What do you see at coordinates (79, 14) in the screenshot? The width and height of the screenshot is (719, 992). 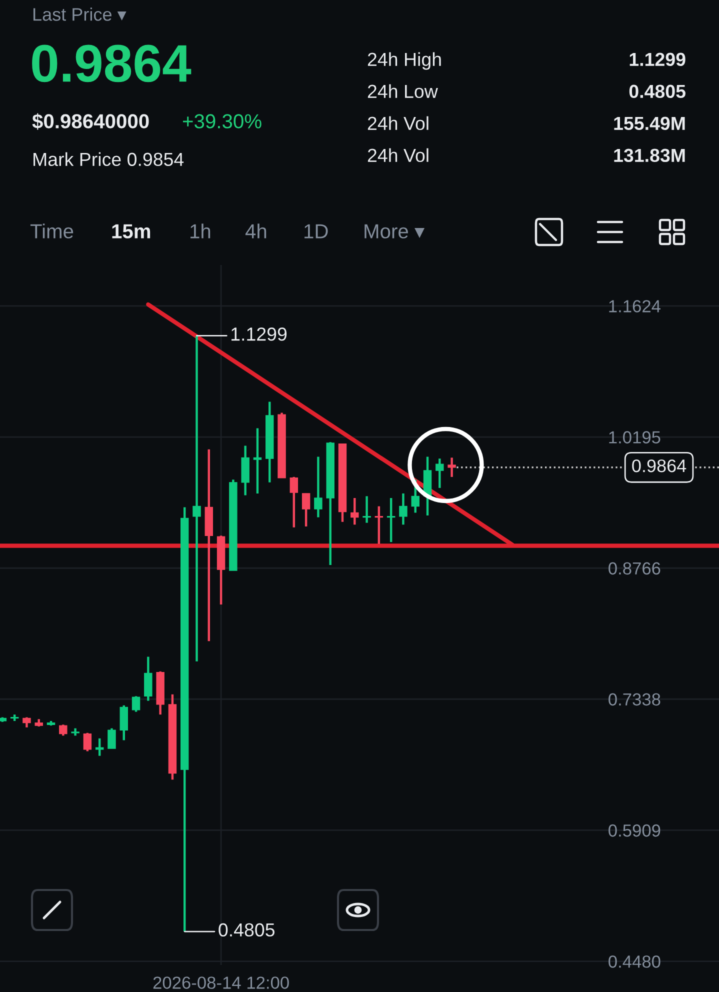 I see `text: Last Price ▾` at bounding box center [79, 14].